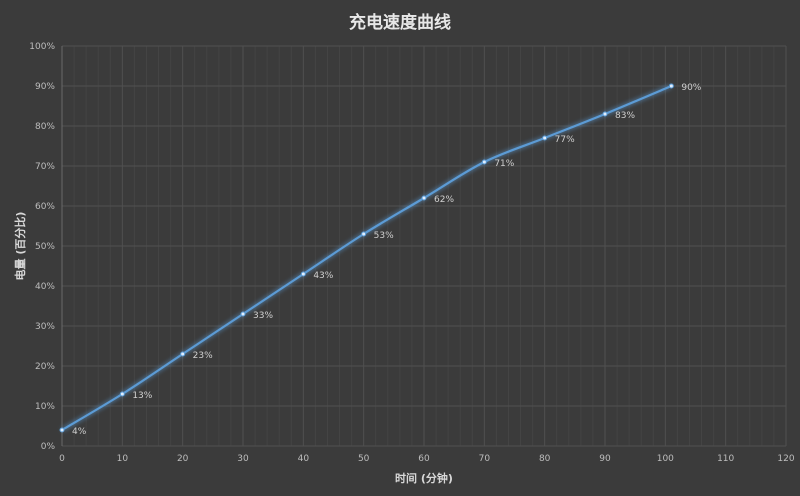 Image resolution: width=800 pixels, height=496 pixels. What do you see at coordinates (424, 478) in the screenshot?
I see `x-axis-label: 时间 (分钟)` at bounding box center [424, 478].